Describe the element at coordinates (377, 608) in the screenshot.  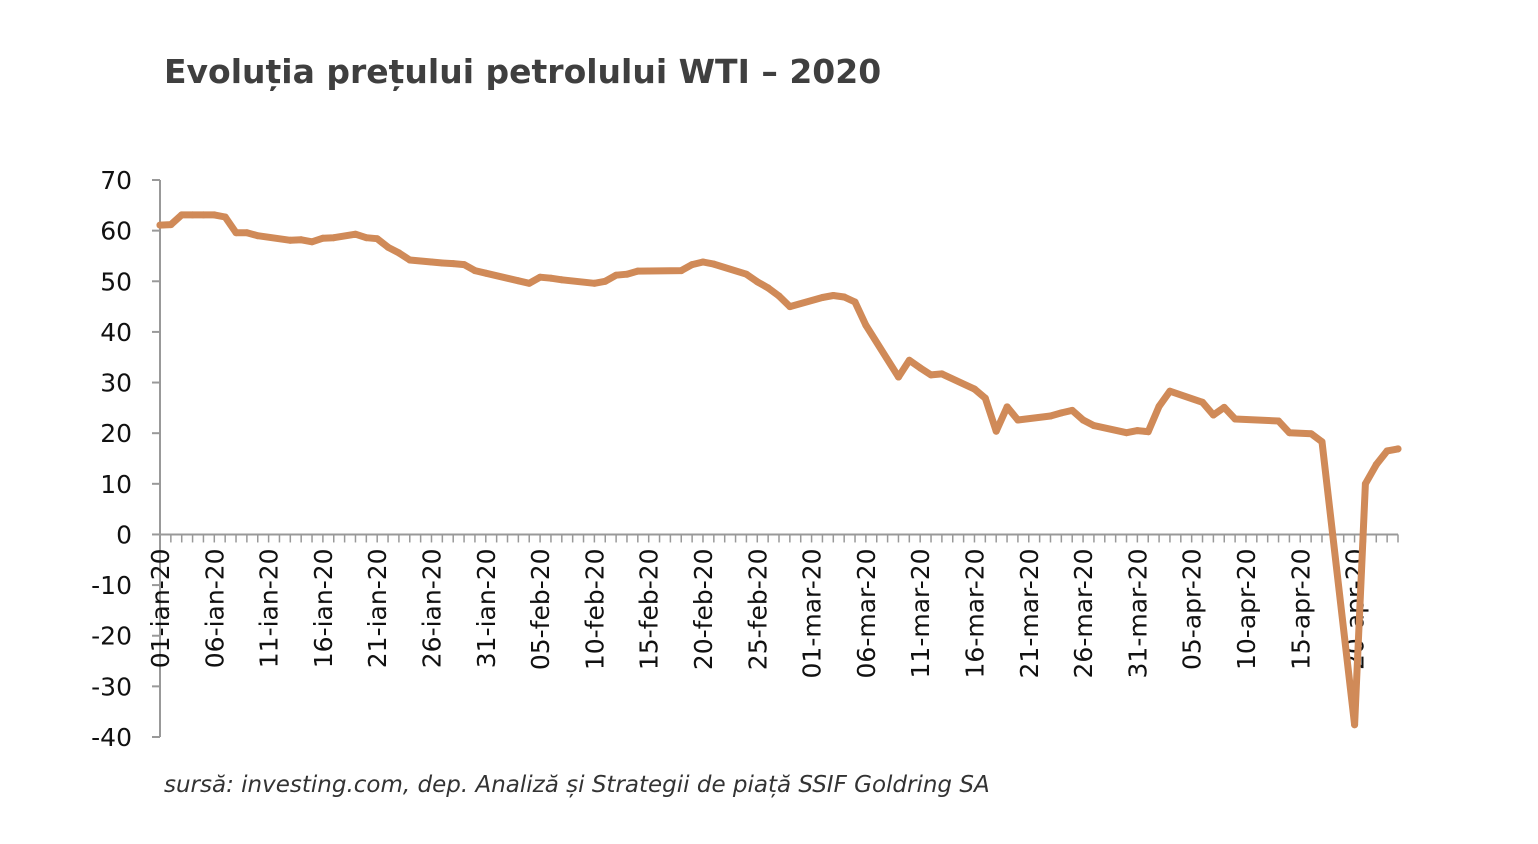
I see `x-tick-label: 21-ian-20` at that location.